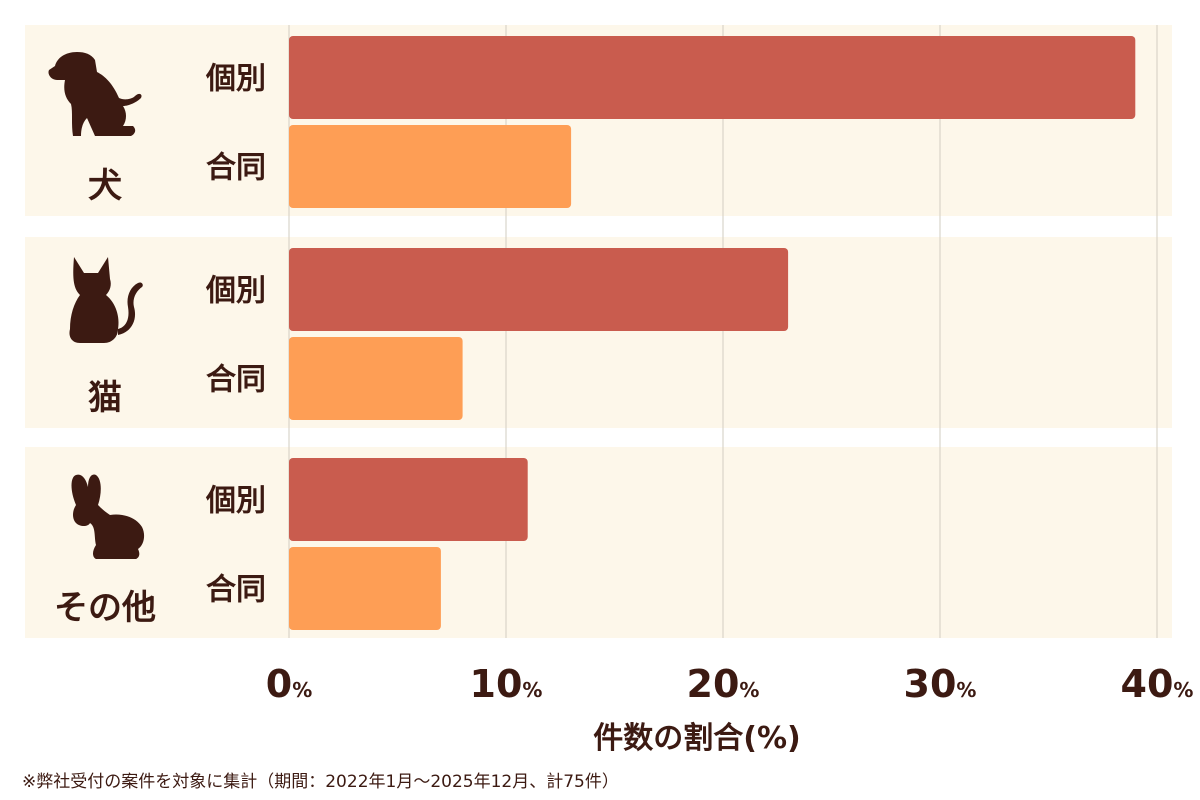  Describe the element at coordinates (105, 398) in the screenshot. I see `group-label: 猫` at that location.